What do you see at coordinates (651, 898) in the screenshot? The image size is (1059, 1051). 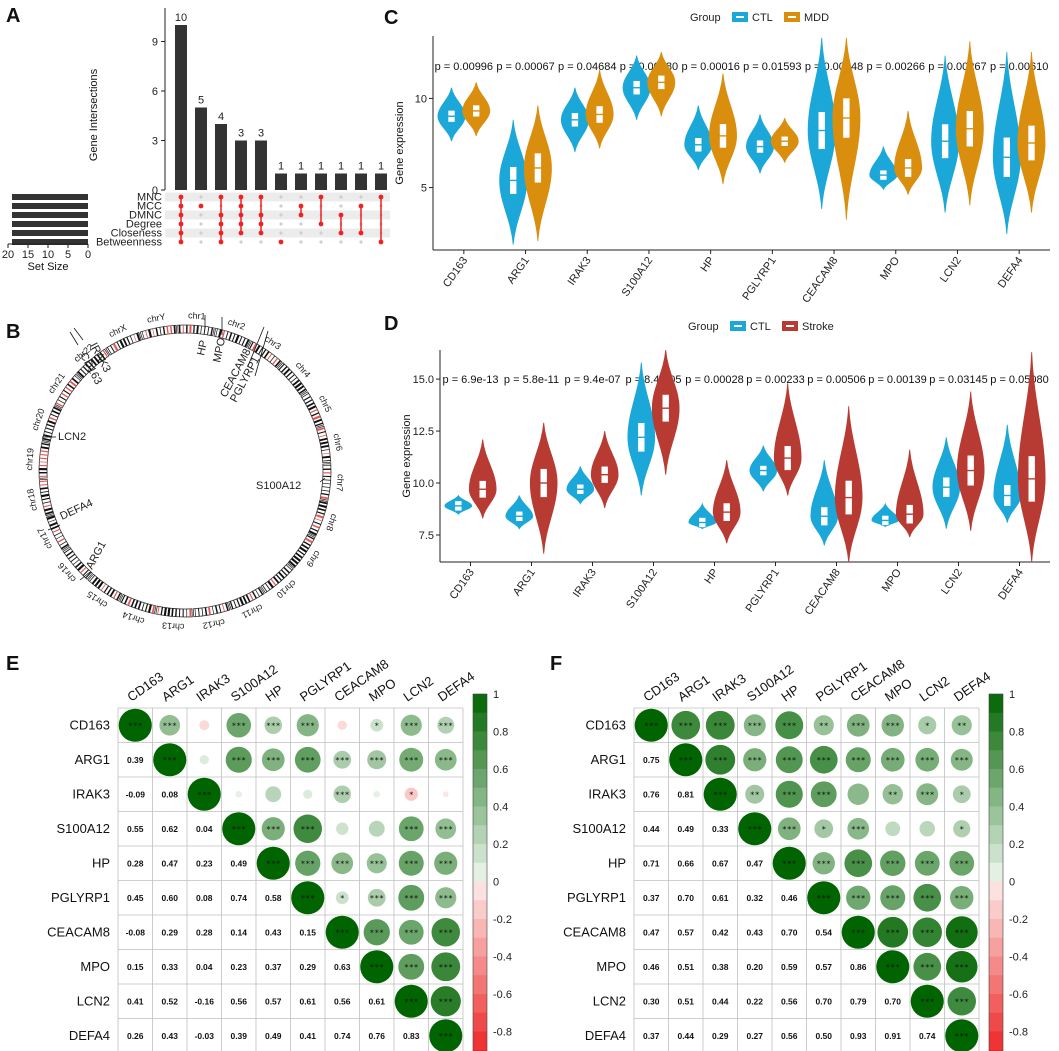 I see `correlation-value: 0.37` at bounding box center [651, 898].